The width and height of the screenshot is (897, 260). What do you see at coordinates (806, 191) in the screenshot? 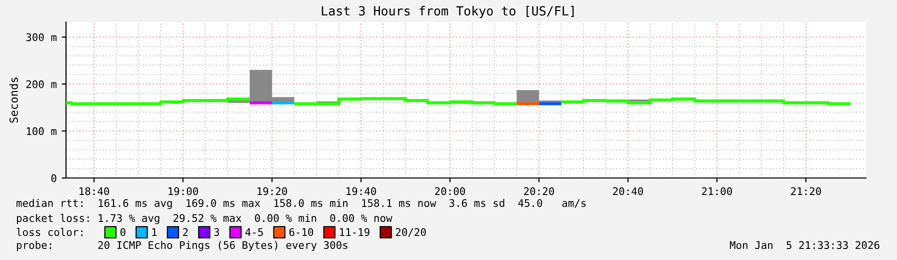
I see `x-tick-label: 21:20` at bounding box center [806, 191].